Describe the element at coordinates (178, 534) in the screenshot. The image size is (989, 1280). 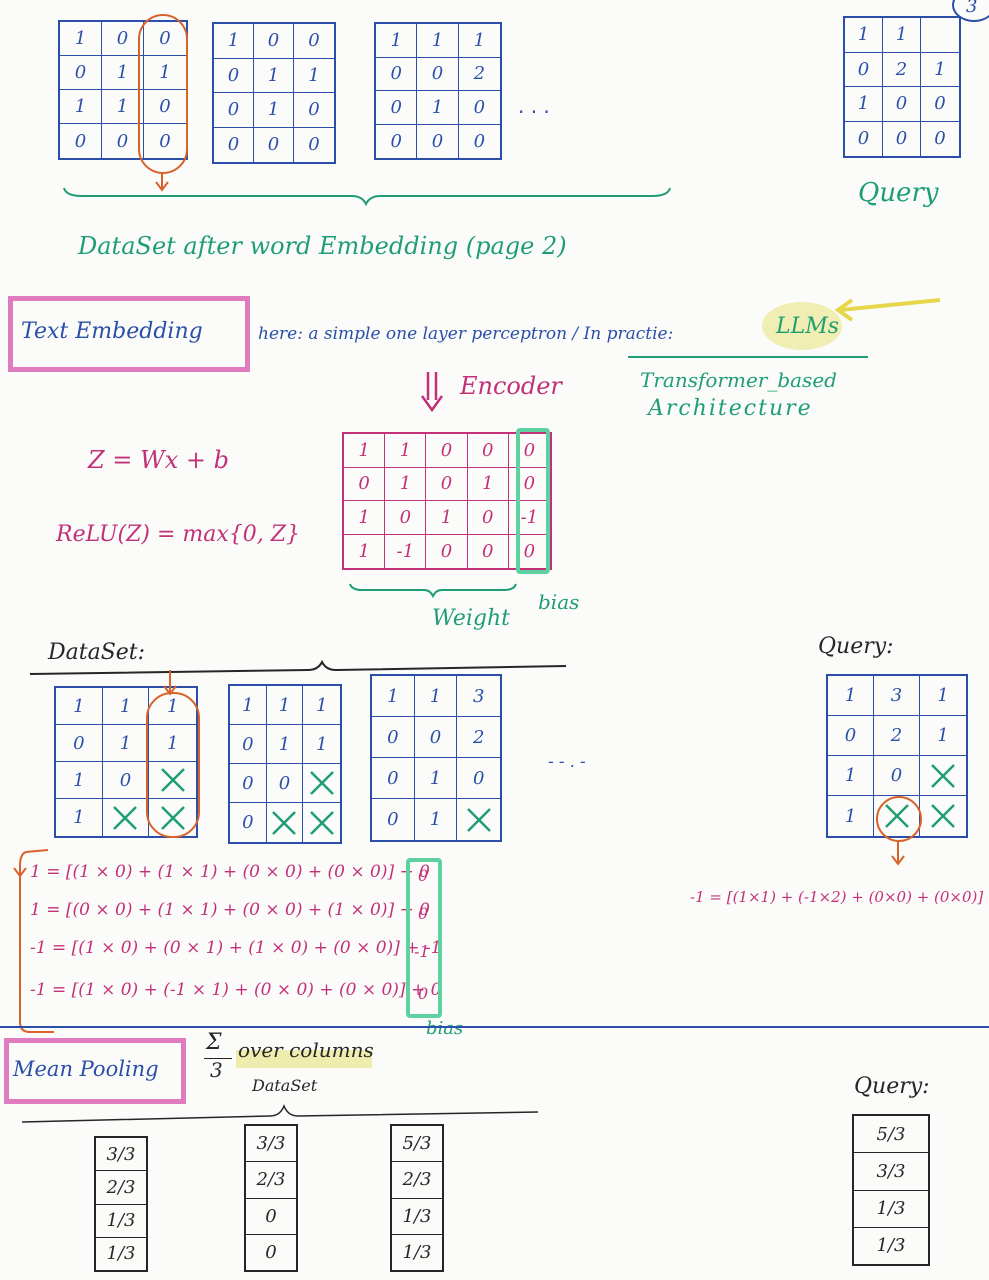
I see `formula-relu: ReLU(Z) = max{0, Z}` at that location.